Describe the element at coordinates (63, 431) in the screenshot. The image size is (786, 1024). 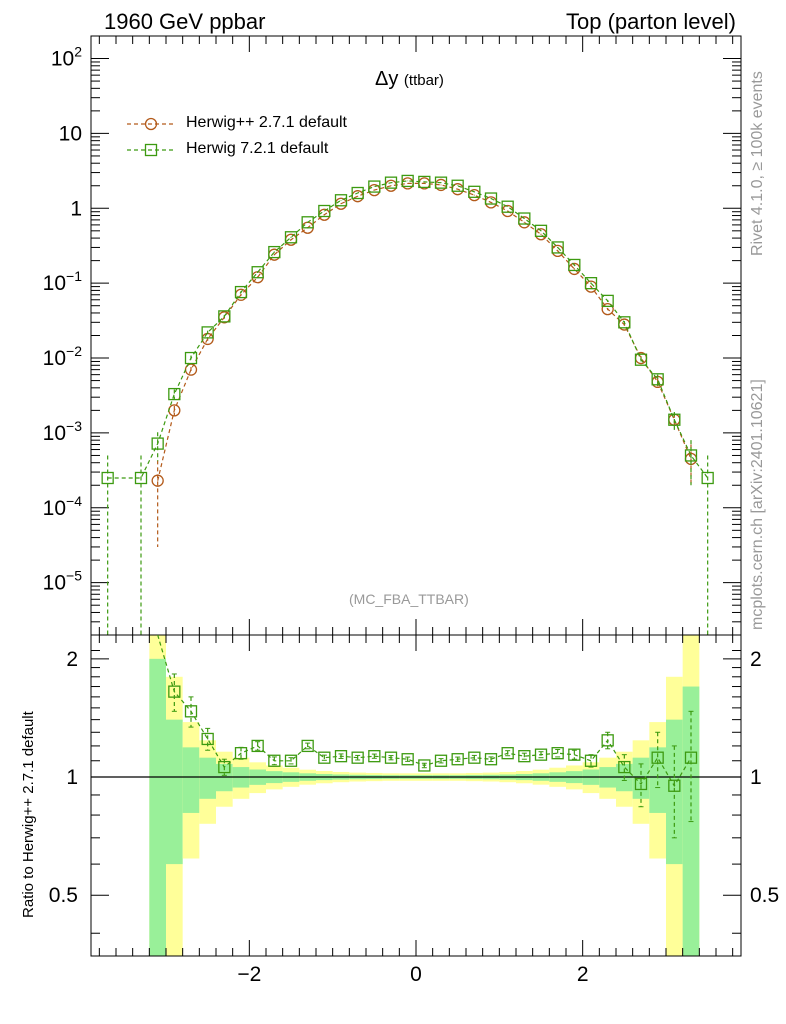
I see `y-tick-label: 10⁻³` at that location.